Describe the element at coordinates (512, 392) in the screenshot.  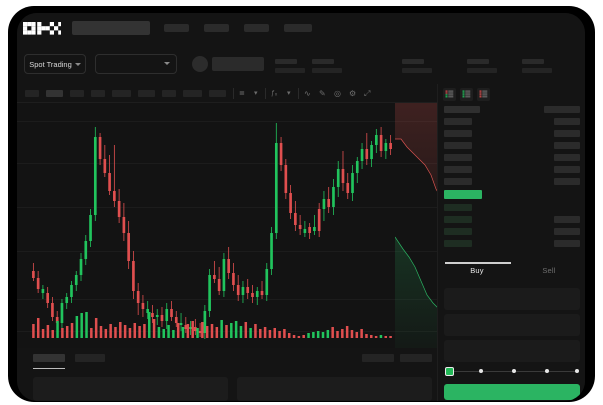
I see `place-order-button` at that location.